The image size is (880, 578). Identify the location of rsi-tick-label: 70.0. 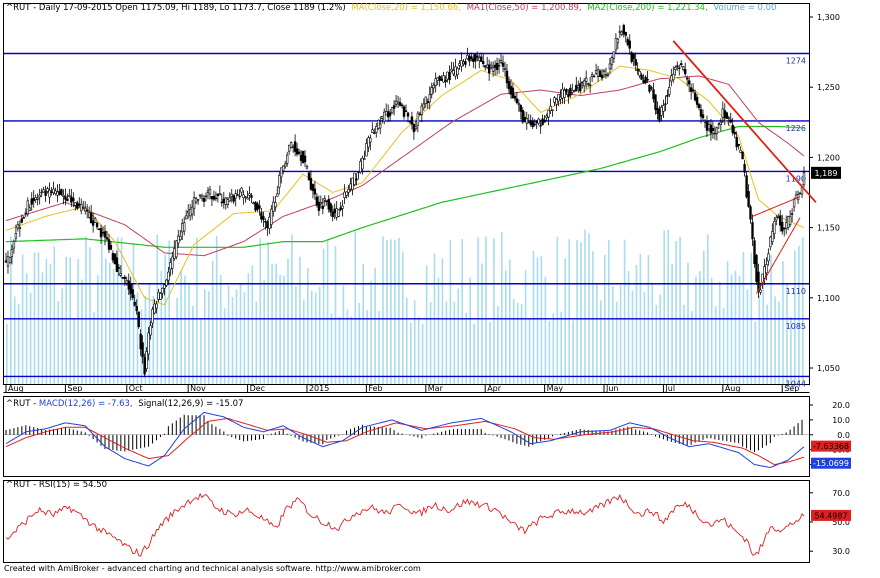
(841, 493).